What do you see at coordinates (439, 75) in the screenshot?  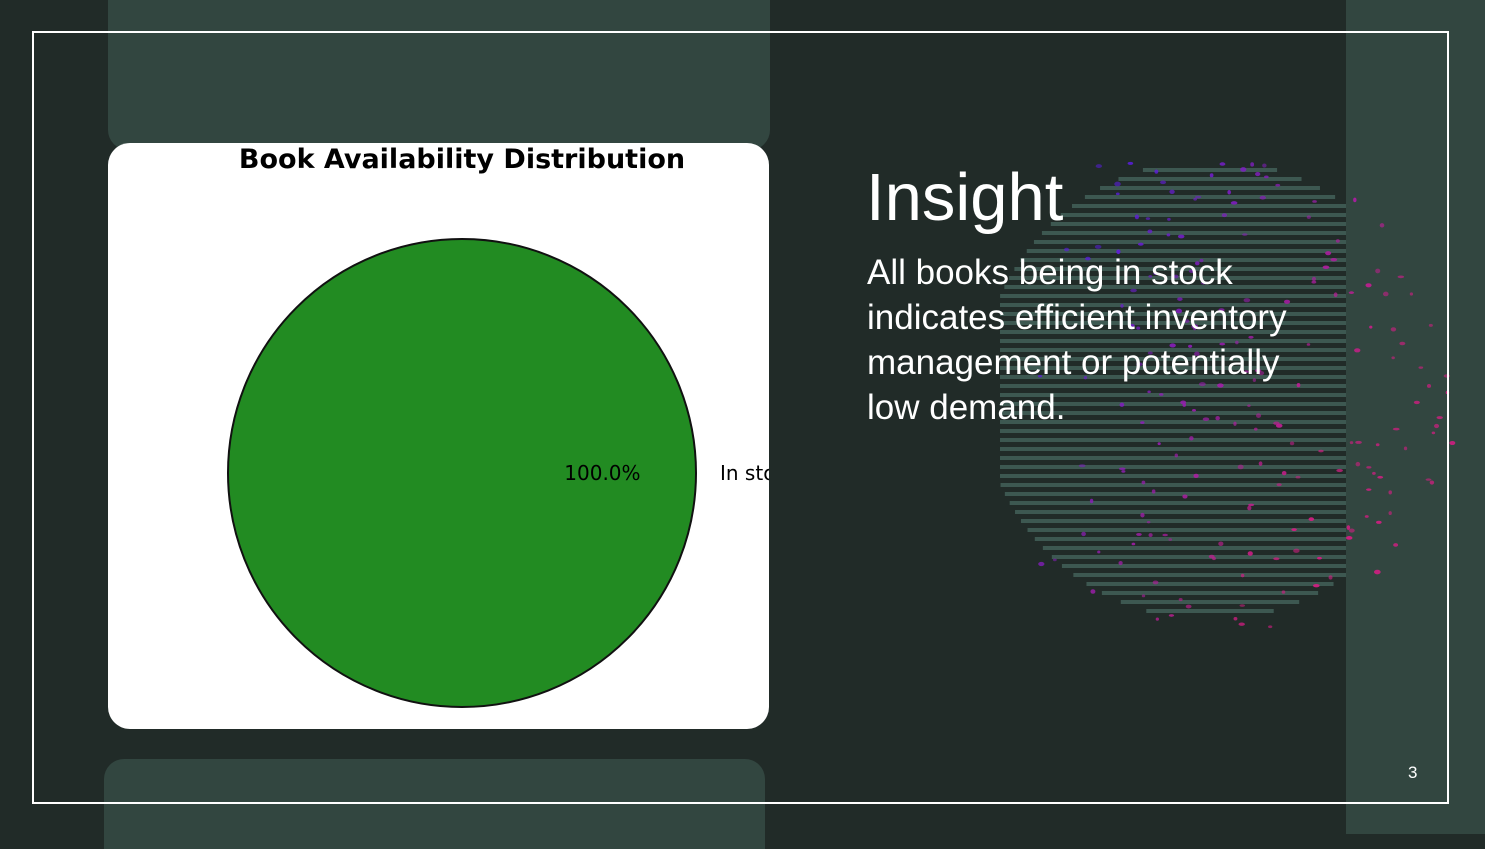 I see `decorative-panel-top` at bounding box center [439, 75].